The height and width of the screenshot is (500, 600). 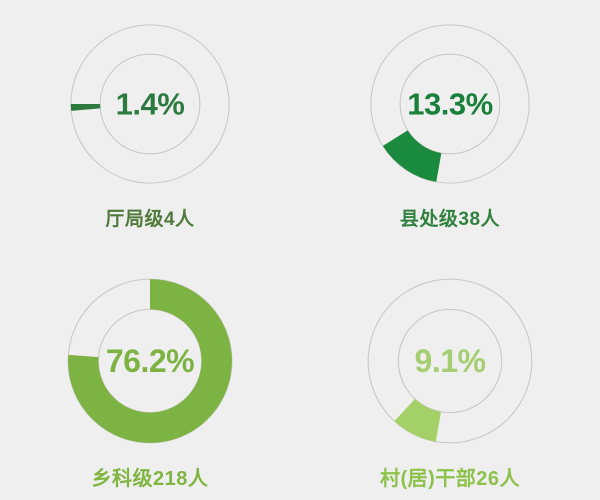 I want to click on donut-chart-cun-ju-gan-bu: 9.1%, so click(x=450, y=361).